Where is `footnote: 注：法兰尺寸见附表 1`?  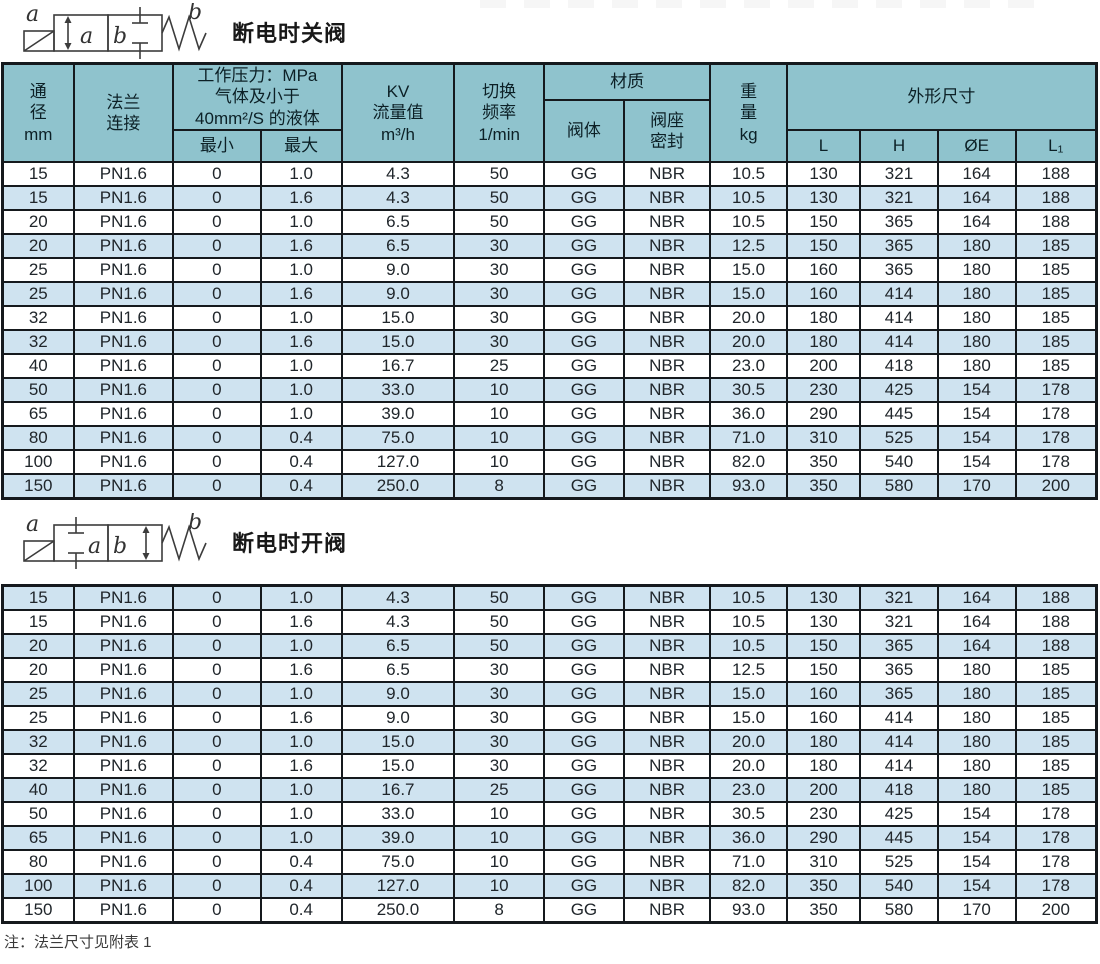 footnote: 注：法兰尺寸见附表 1 is located at coordinates (78, 942).